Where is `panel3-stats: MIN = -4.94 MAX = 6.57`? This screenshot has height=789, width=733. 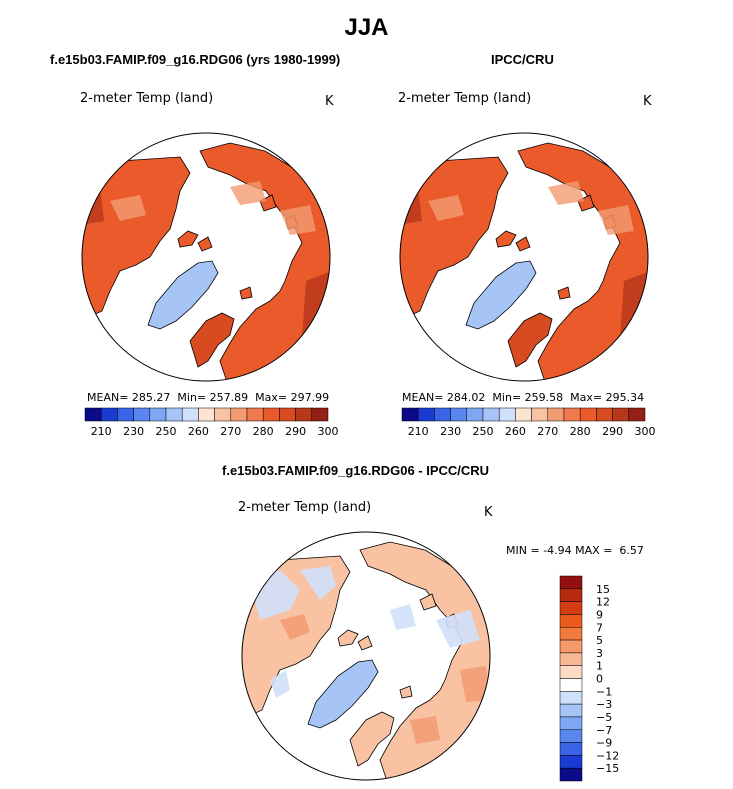 panel3-stats: MIN = -4.94 MAX = 6.57 is located at coordinates (575, 550).